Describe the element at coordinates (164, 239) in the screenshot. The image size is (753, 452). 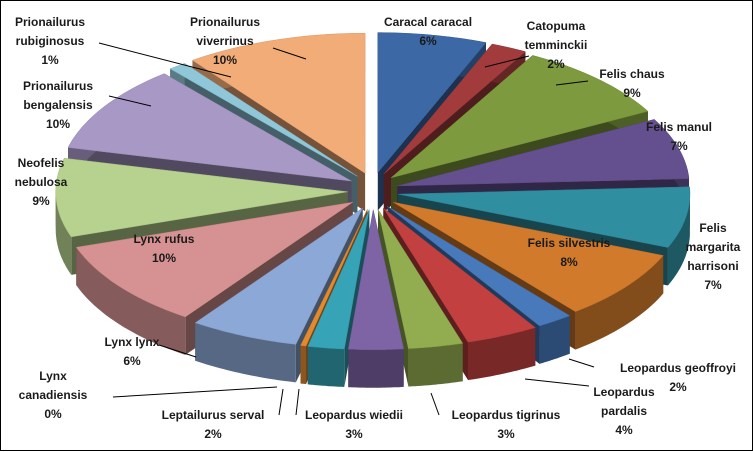
I see `slice-label-name: Lynx rufus` at that location.